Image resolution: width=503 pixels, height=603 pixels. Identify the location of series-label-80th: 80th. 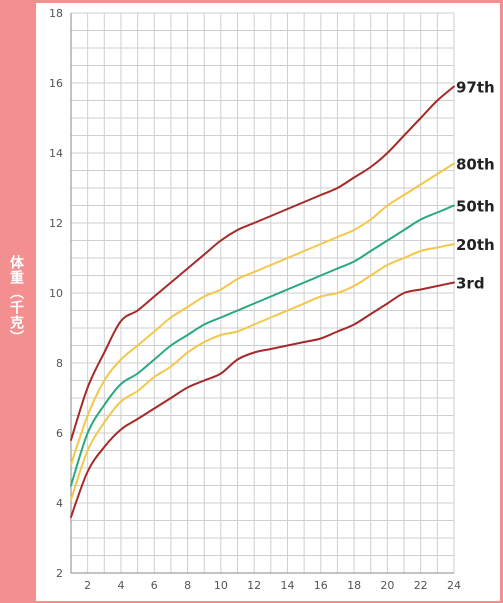
(475, 165).